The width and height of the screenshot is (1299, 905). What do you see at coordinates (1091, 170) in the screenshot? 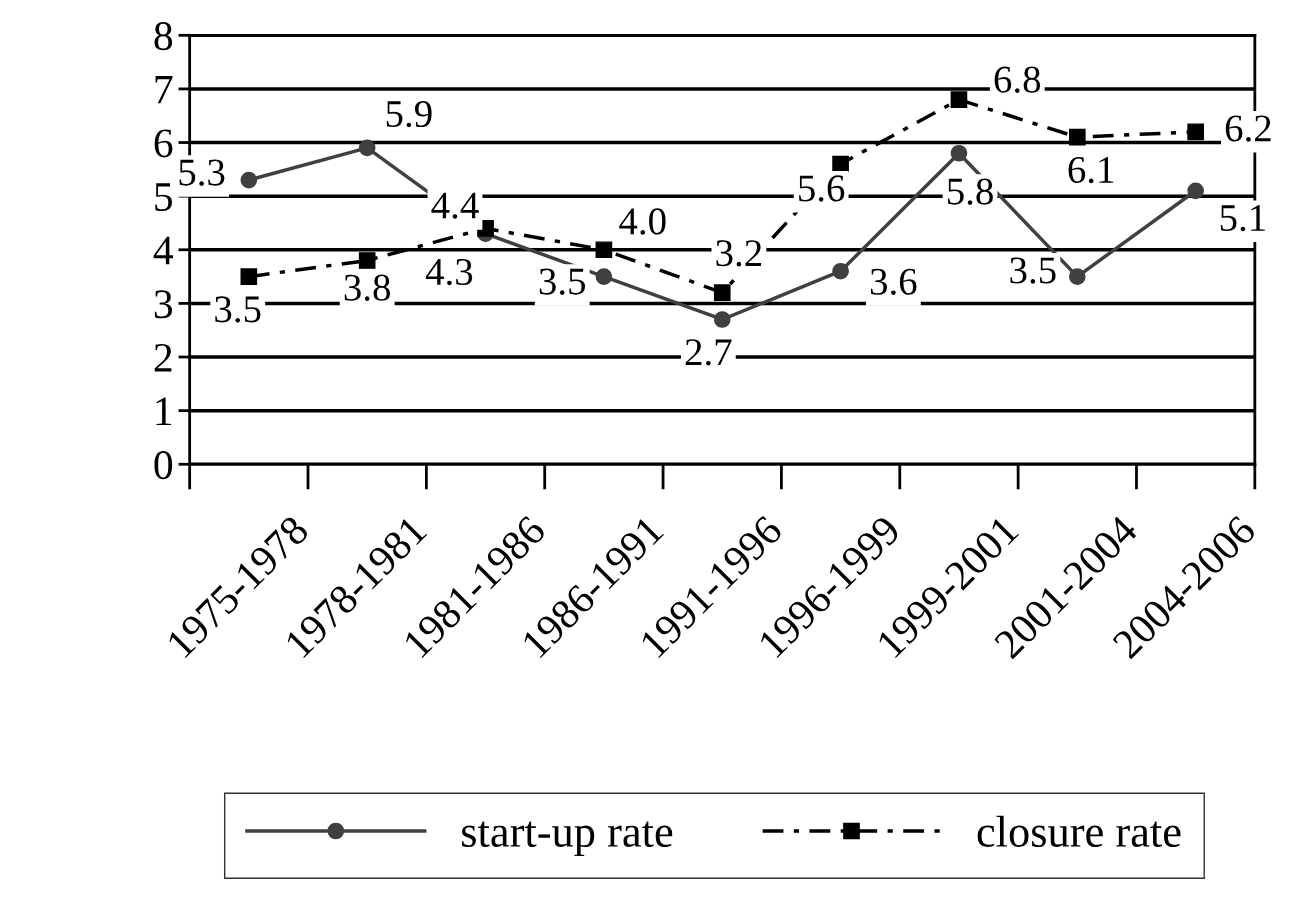
I see `data-label: 6.1` at bounding box center [1091, 170].